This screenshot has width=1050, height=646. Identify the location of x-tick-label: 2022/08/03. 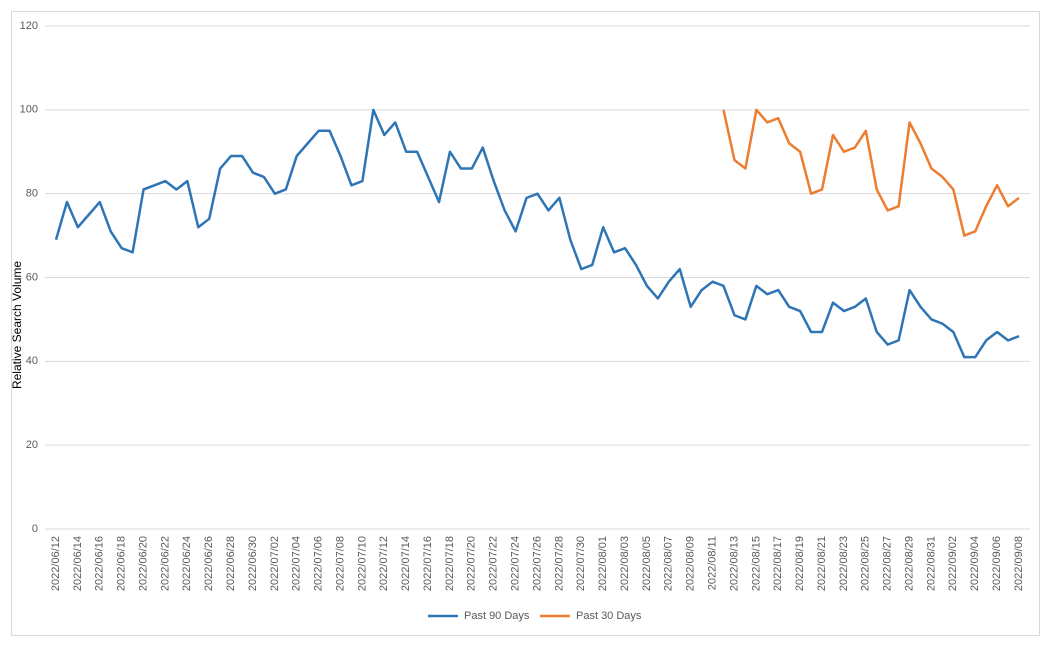
(625, 563).